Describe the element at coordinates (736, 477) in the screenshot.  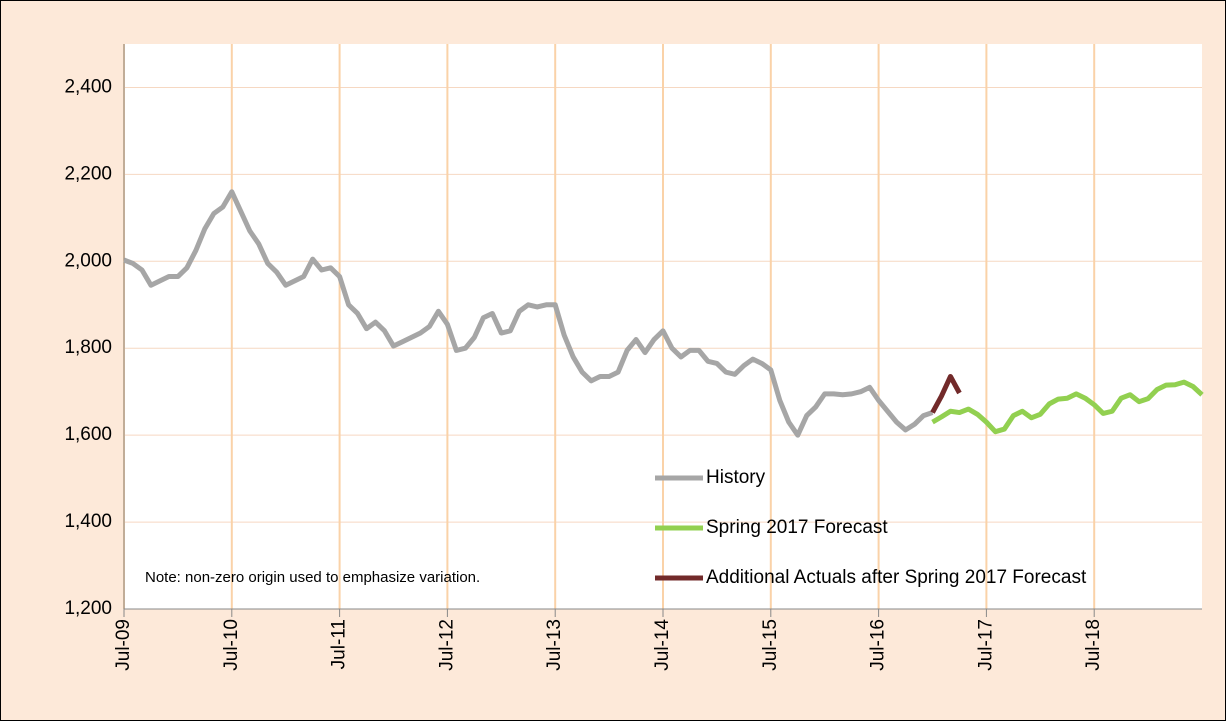
I see `legend-label: History` at that location.